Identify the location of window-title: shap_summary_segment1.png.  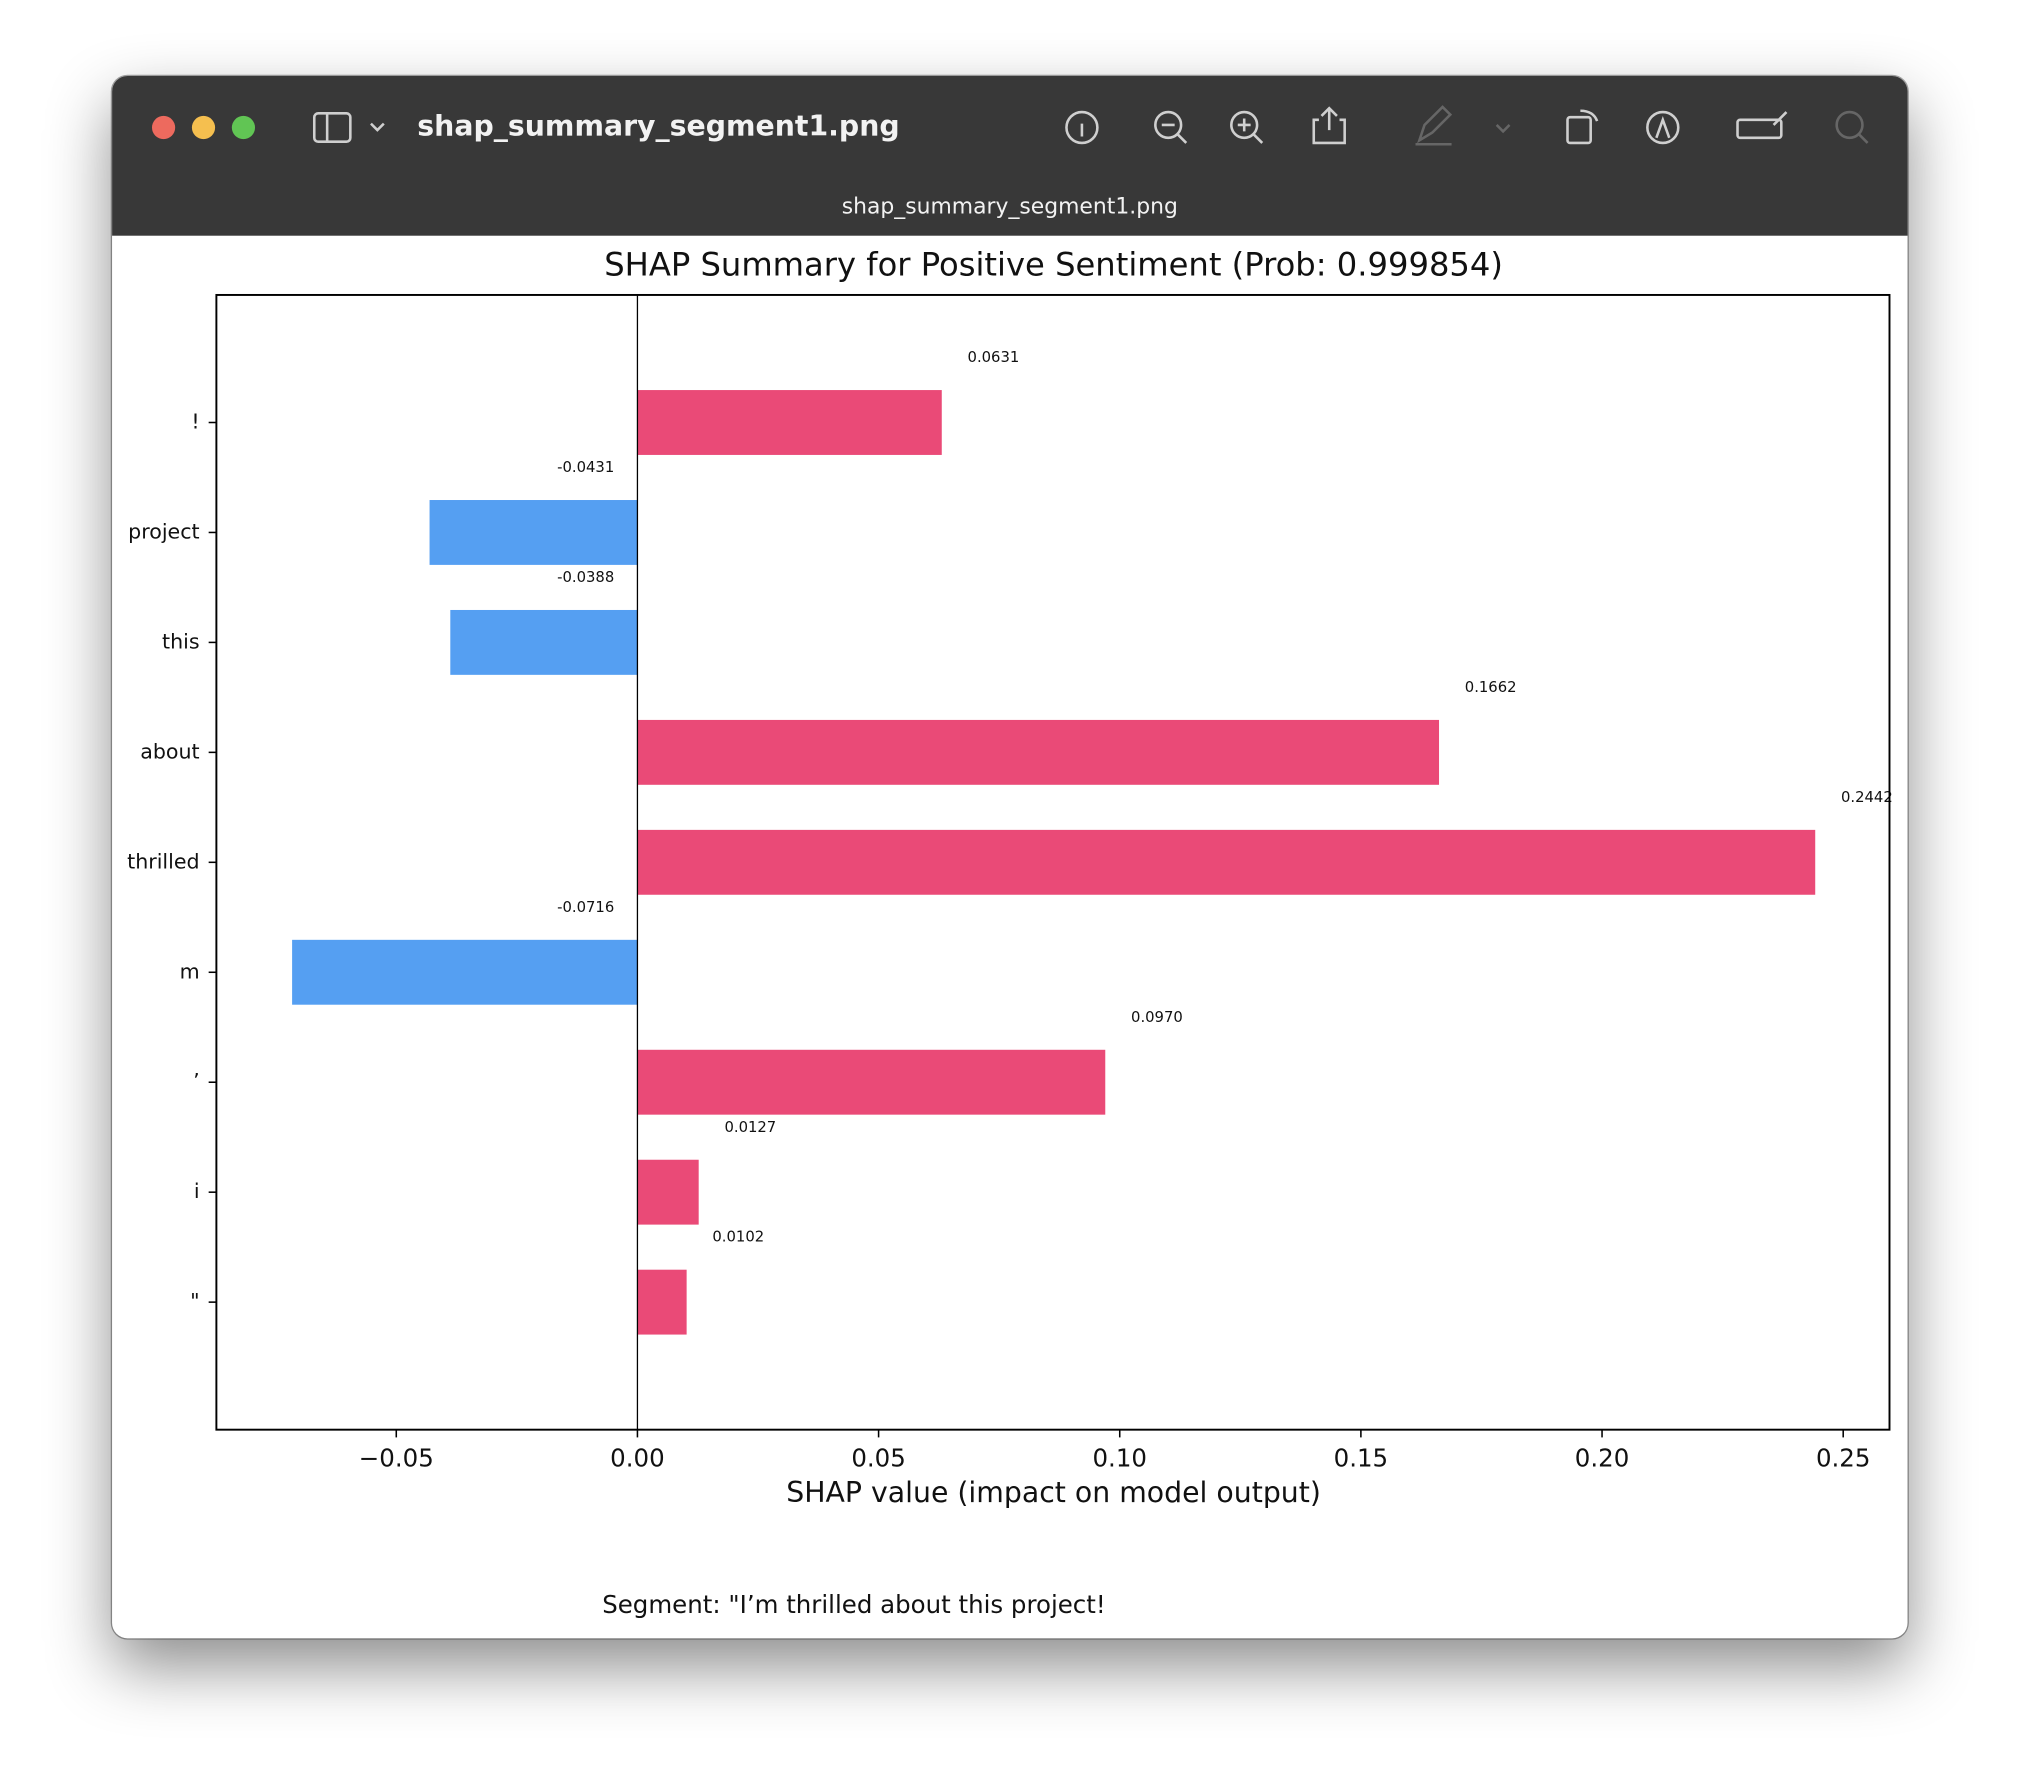
(658, 126).